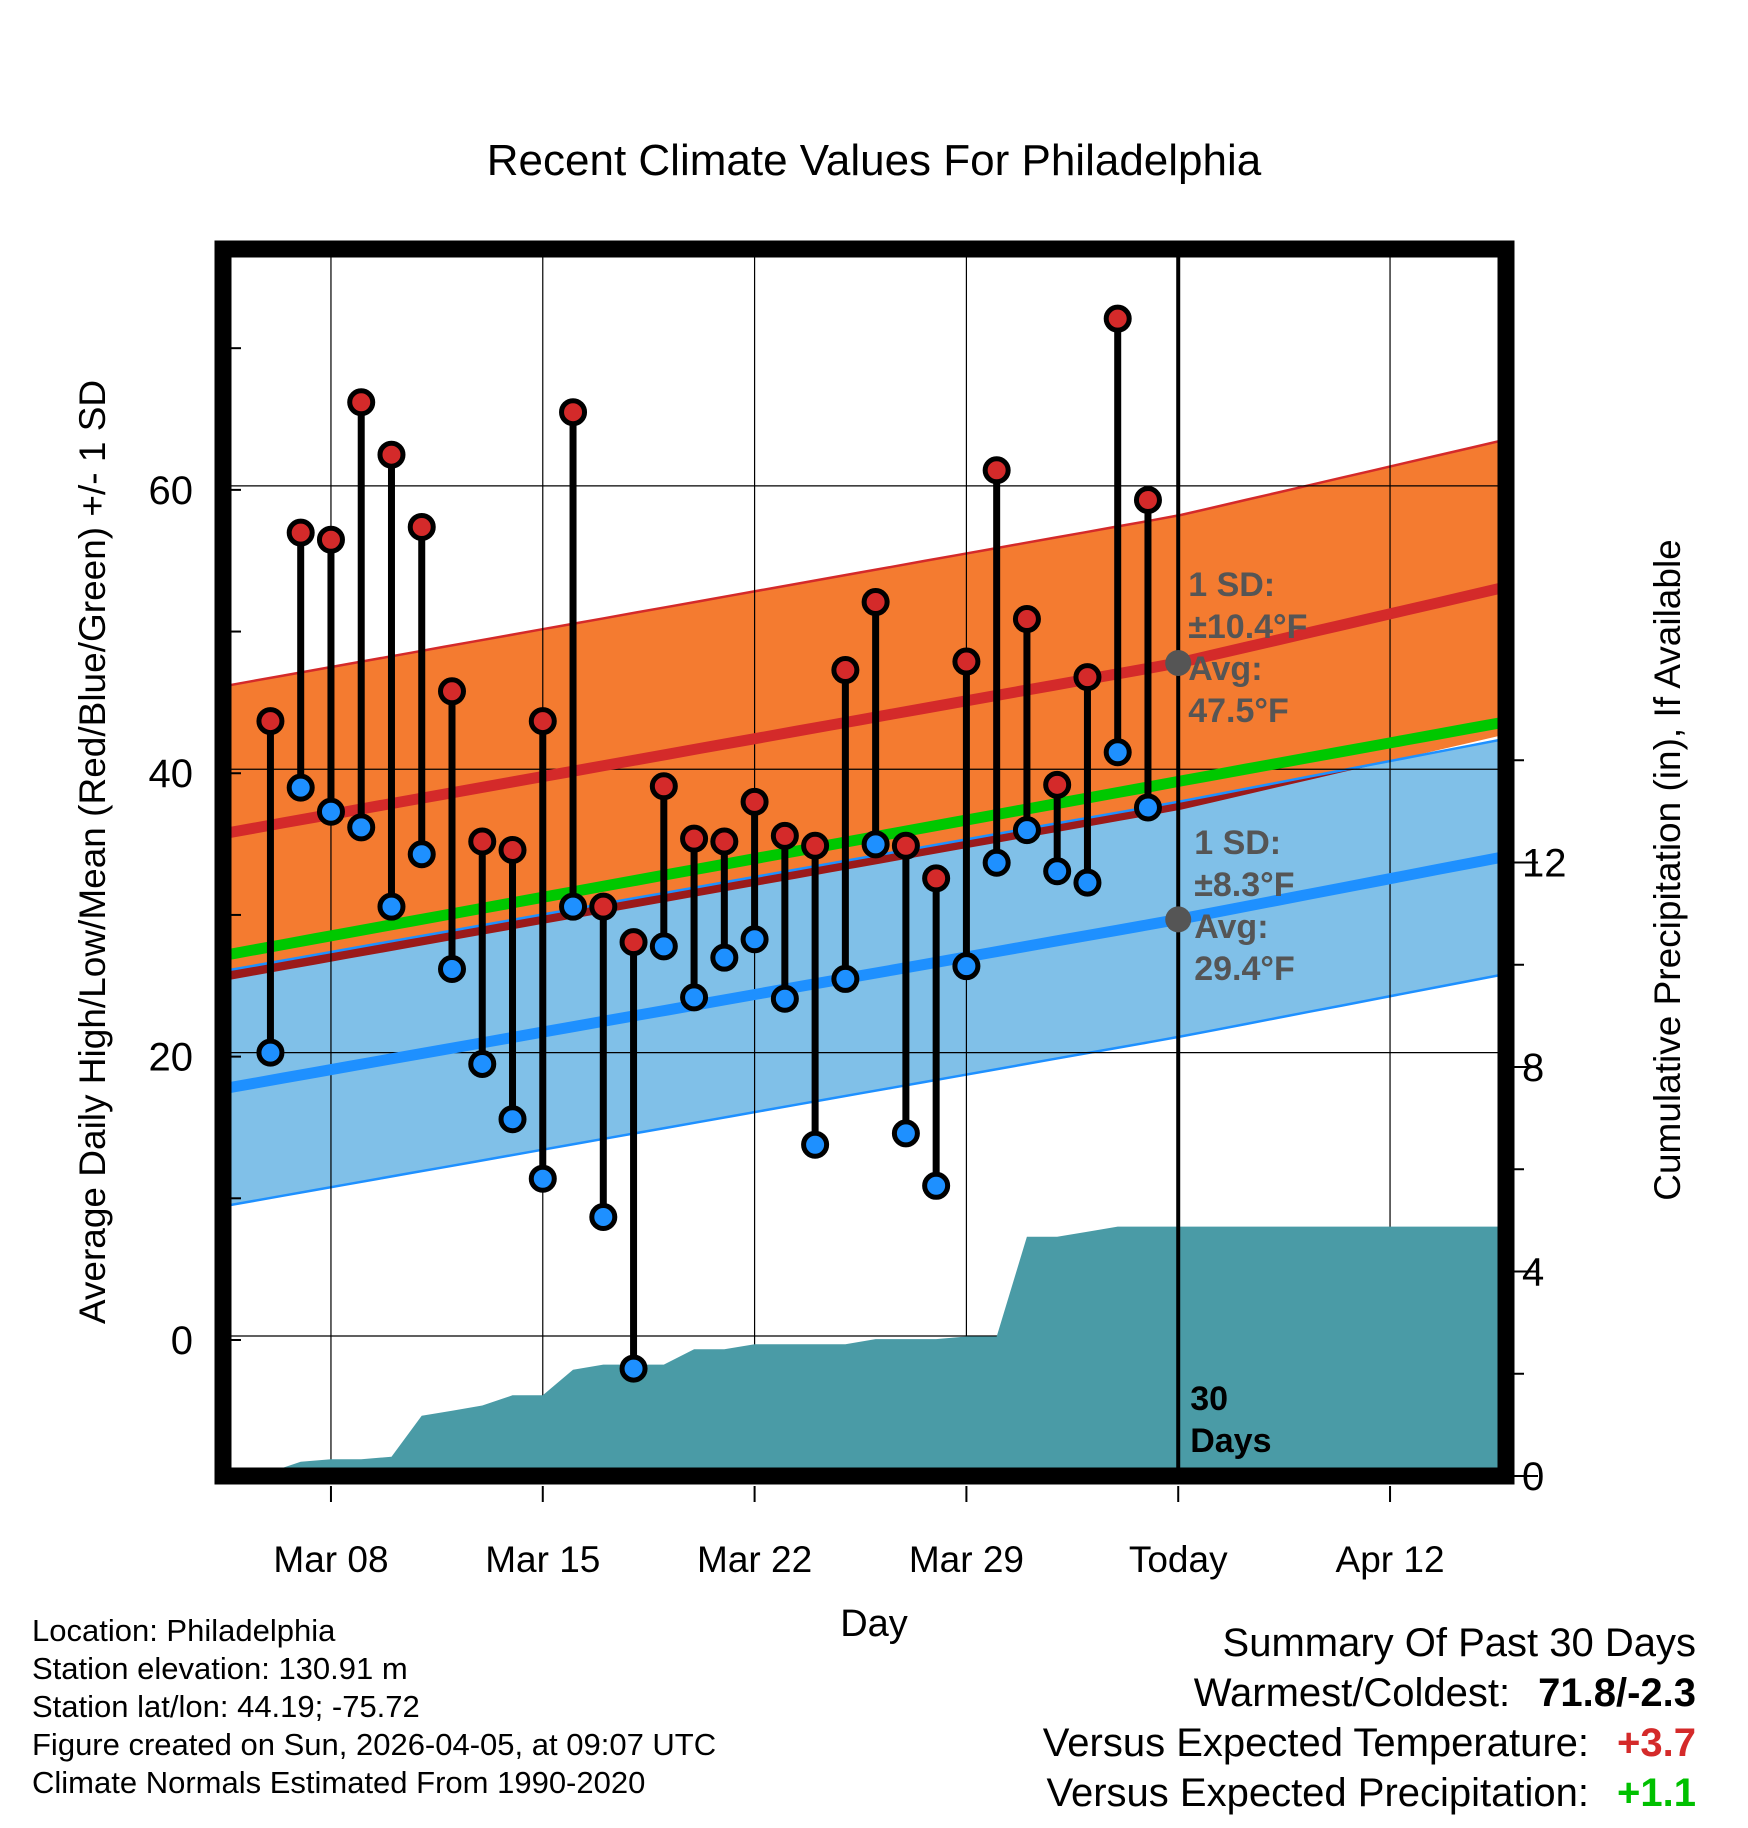 The height and width of the screenshot is (1828, 1748). Describe the element at coordinates (860, 564) in the screenshot. I see `high-band-top-edge` at that location.